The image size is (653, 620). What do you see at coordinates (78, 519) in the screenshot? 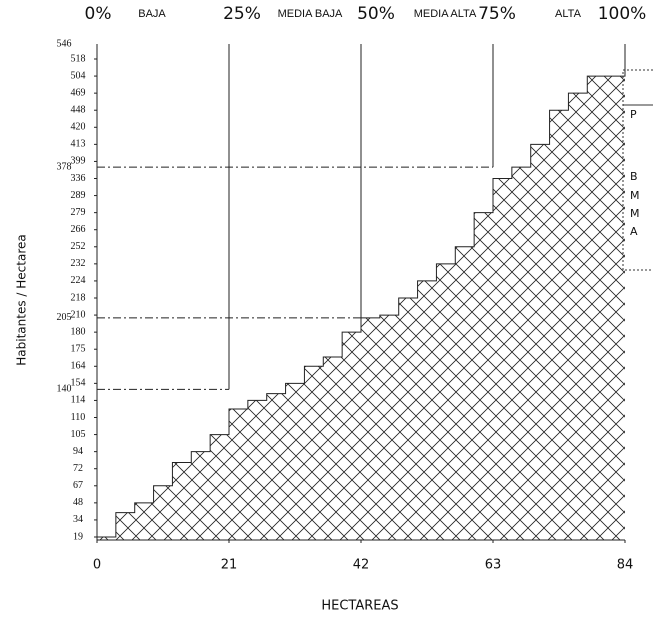
I see `y-tick-label: 34` at bounding box center [78, 519].